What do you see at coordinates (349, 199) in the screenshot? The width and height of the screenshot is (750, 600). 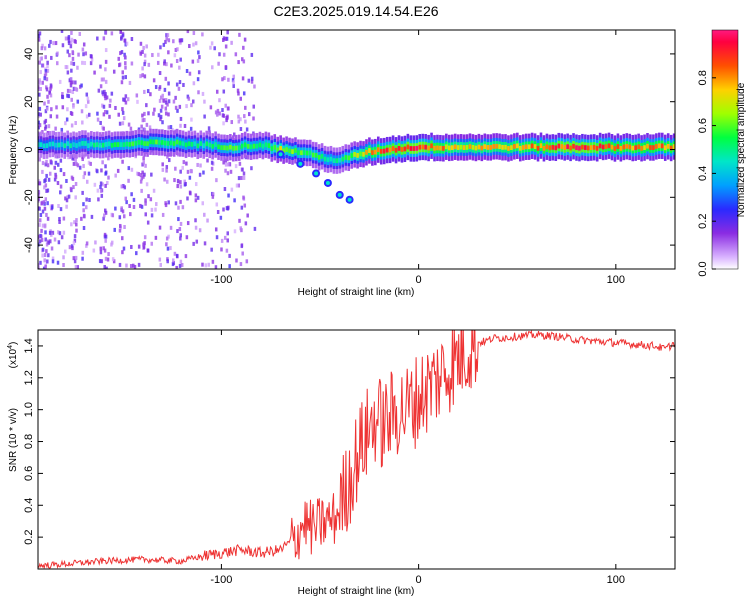 I see `branch-blob-core` at bounding box center [349, 199].